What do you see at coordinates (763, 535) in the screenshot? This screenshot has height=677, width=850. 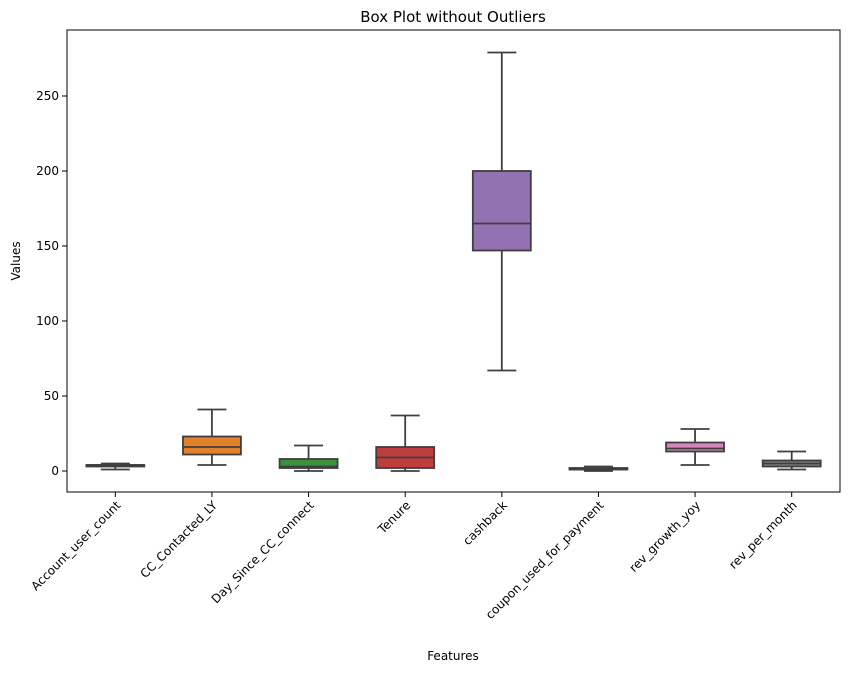 I see `x-tick-label: rev_per_month` at bounding box center [763, 535].